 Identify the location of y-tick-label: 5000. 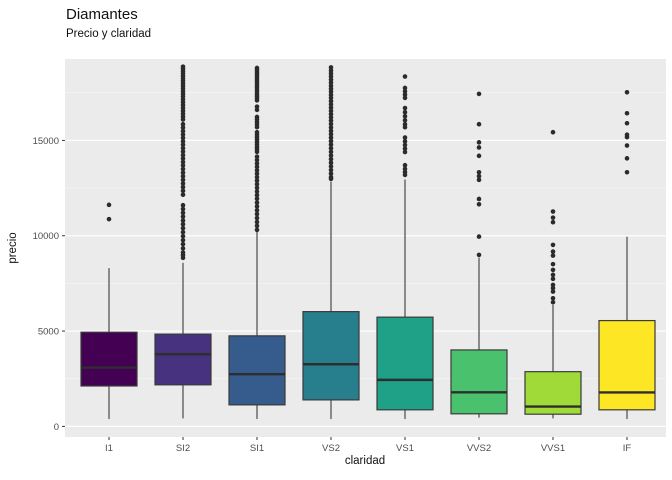
(48, 332).